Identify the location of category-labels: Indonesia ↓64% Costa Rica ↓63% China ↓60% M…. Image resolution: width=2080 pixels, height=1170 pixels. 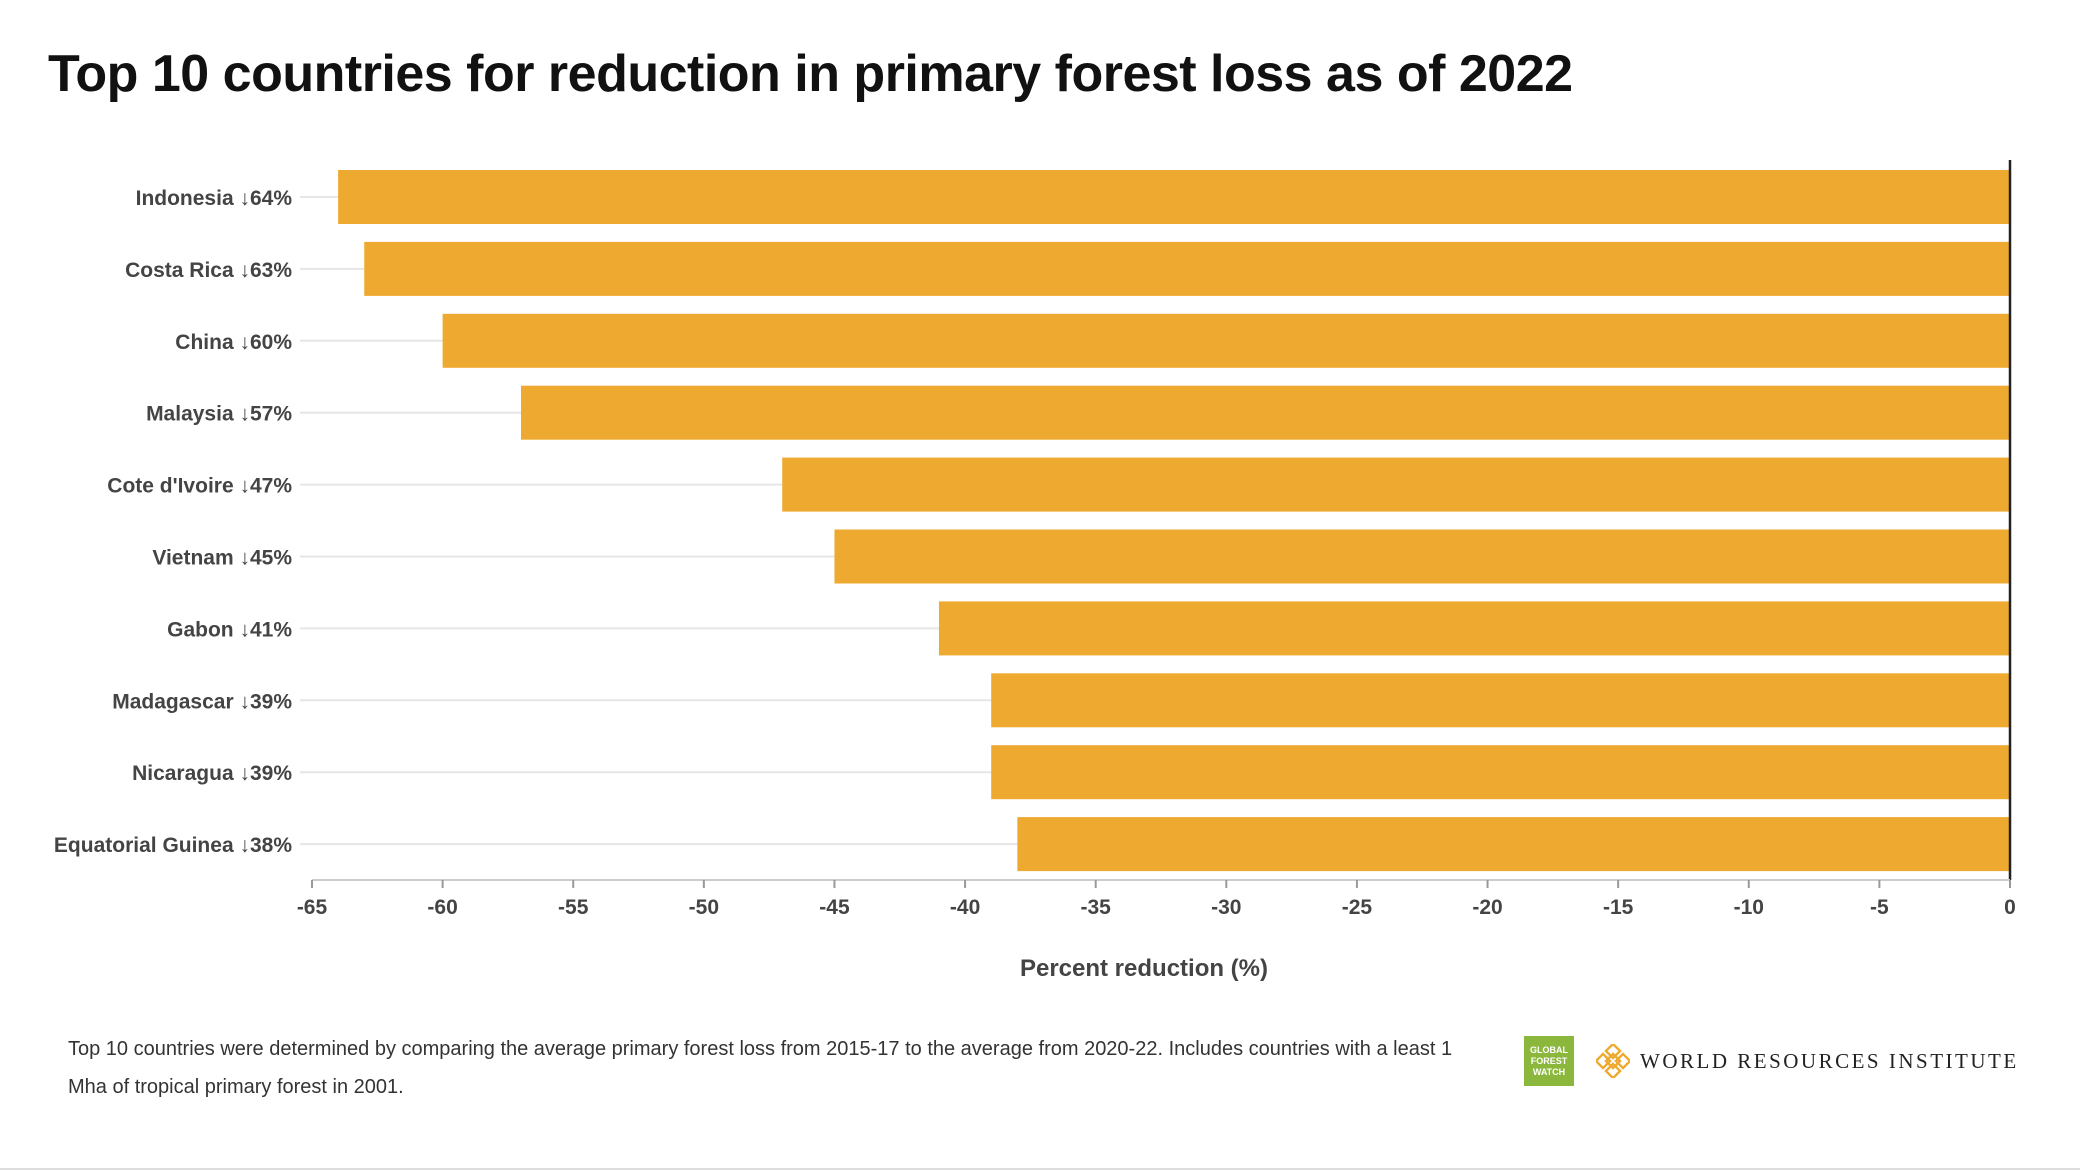
(173, 522).